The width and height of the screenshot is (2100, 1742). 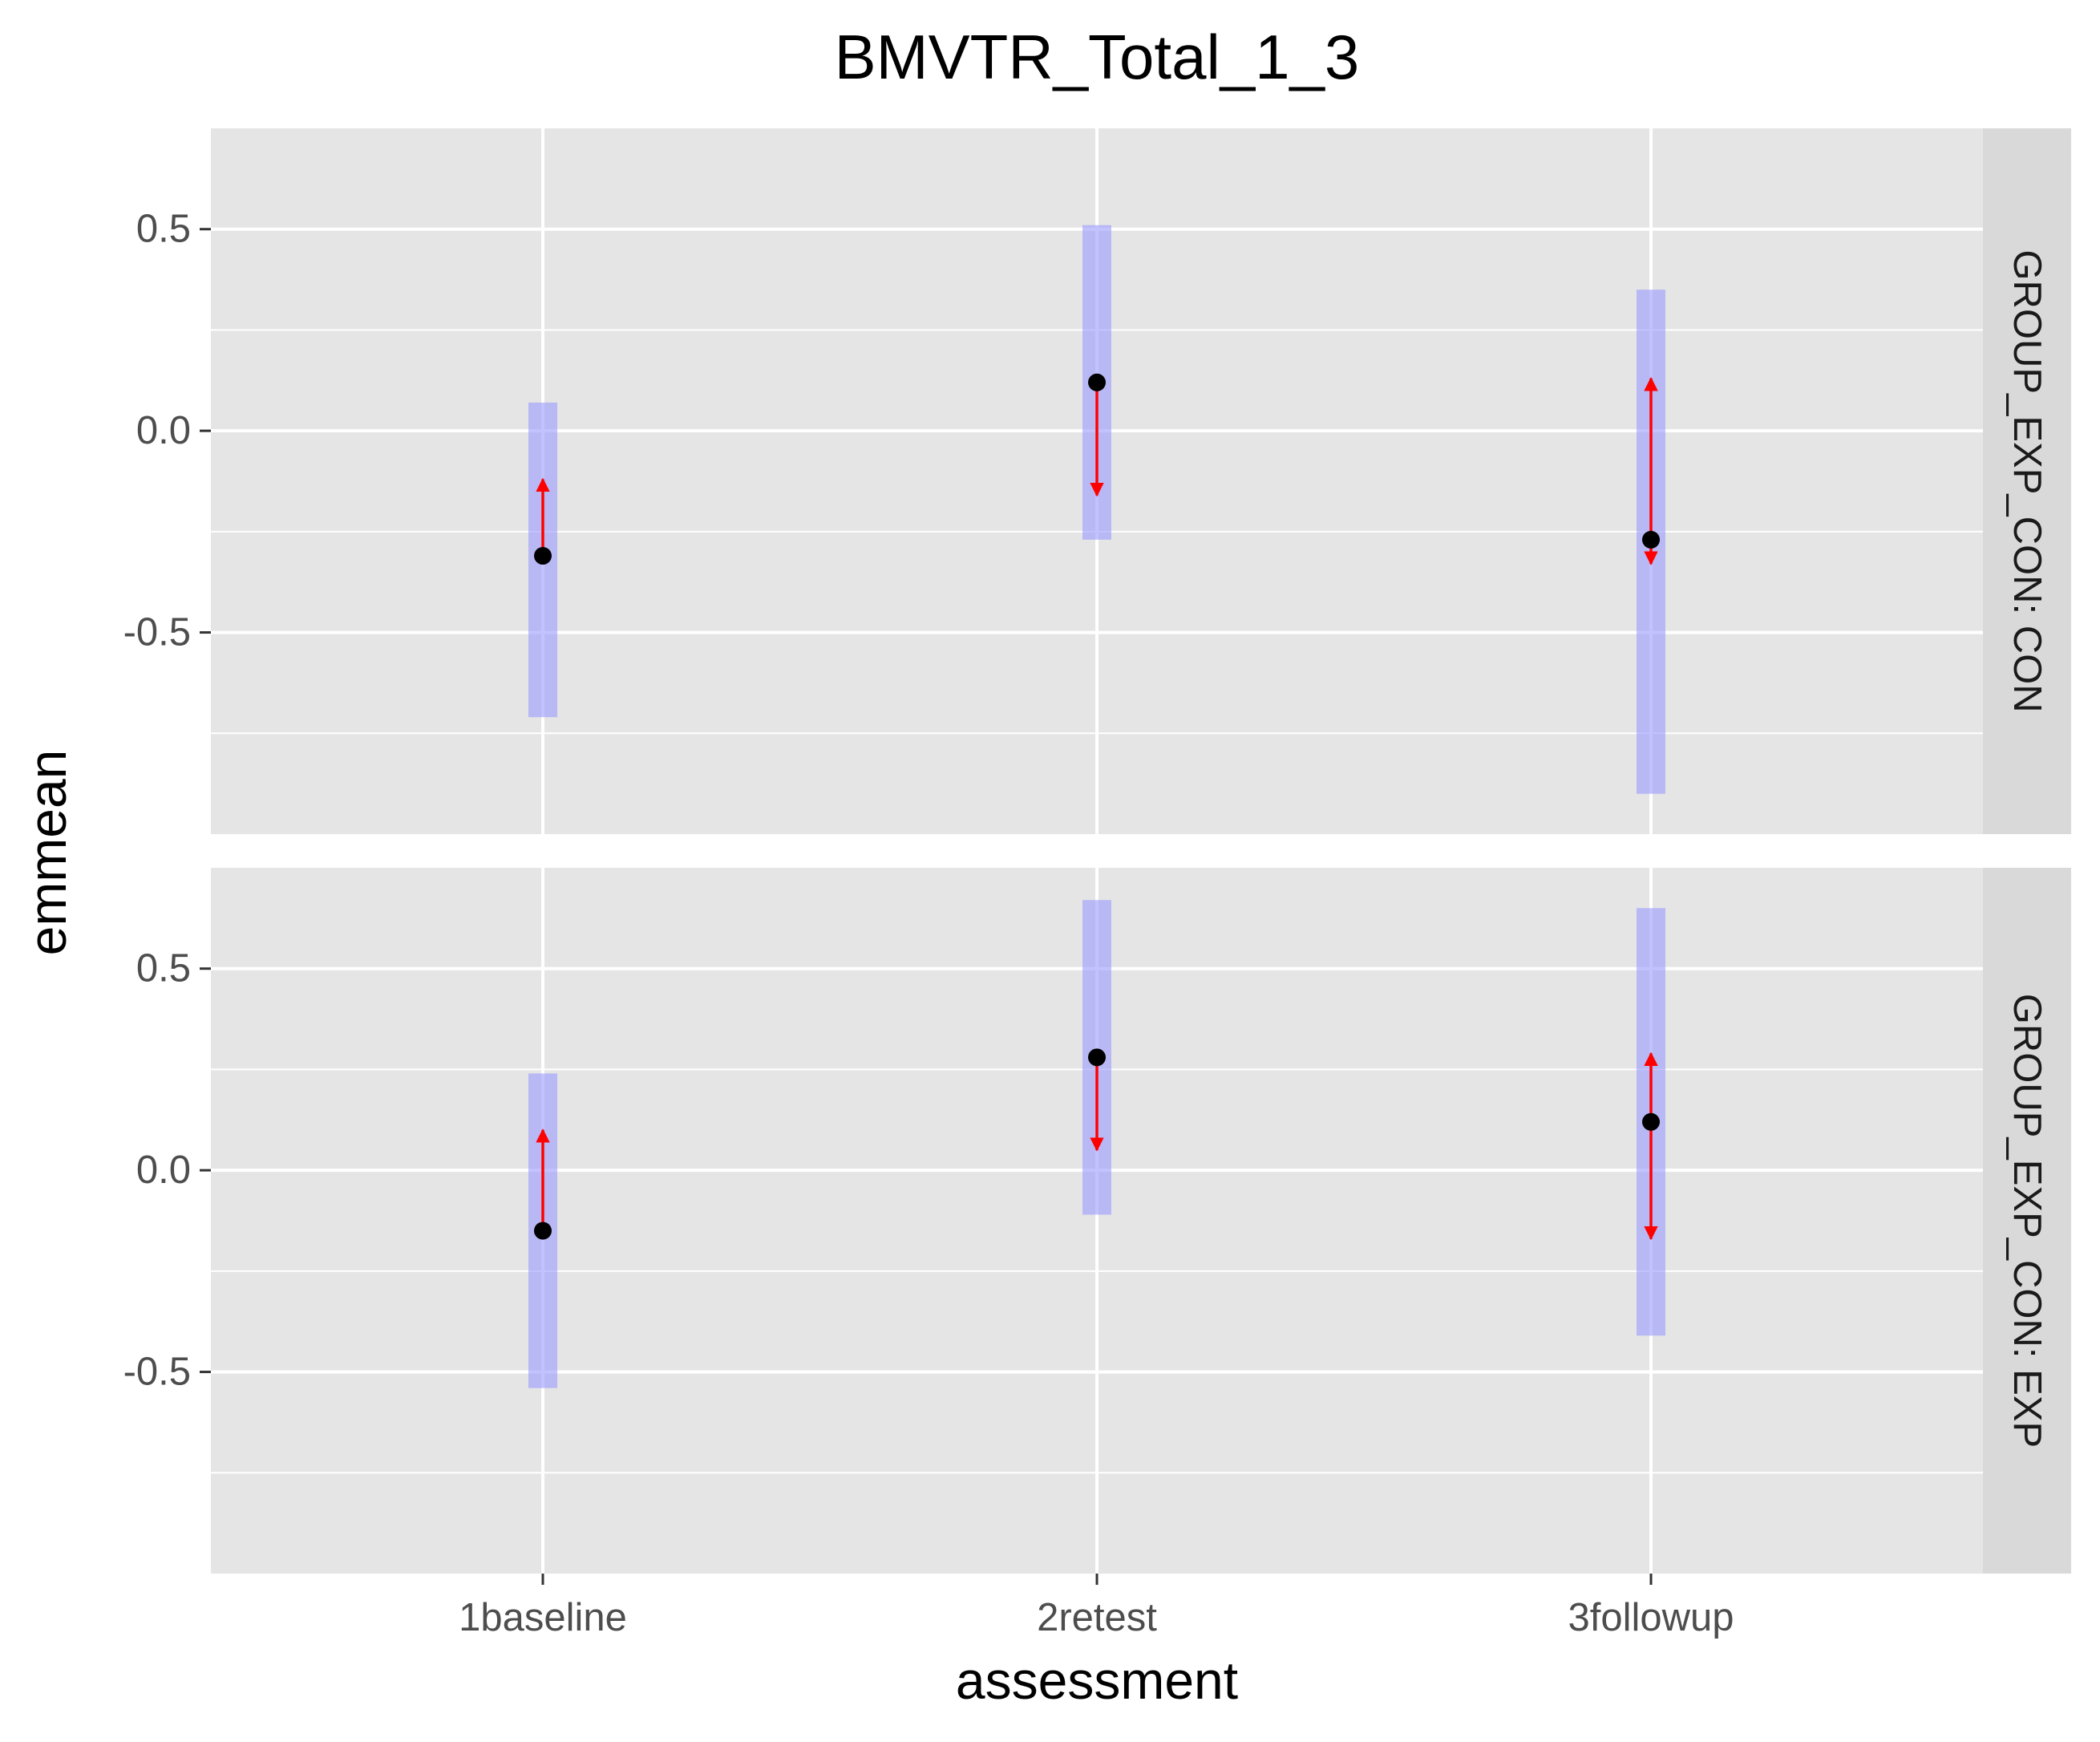 I want to click on chart-title: BMVTR_Total_1_3, so click(x=1097, y=57).